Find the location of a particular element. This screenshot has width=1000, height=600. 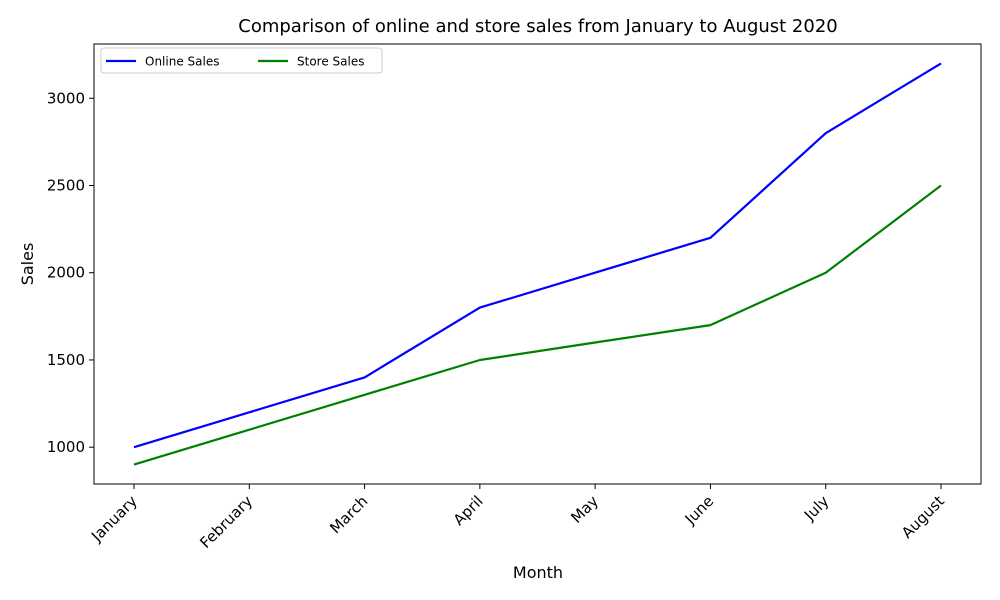

x-tick-label: June is located at coordinates (699, 510).